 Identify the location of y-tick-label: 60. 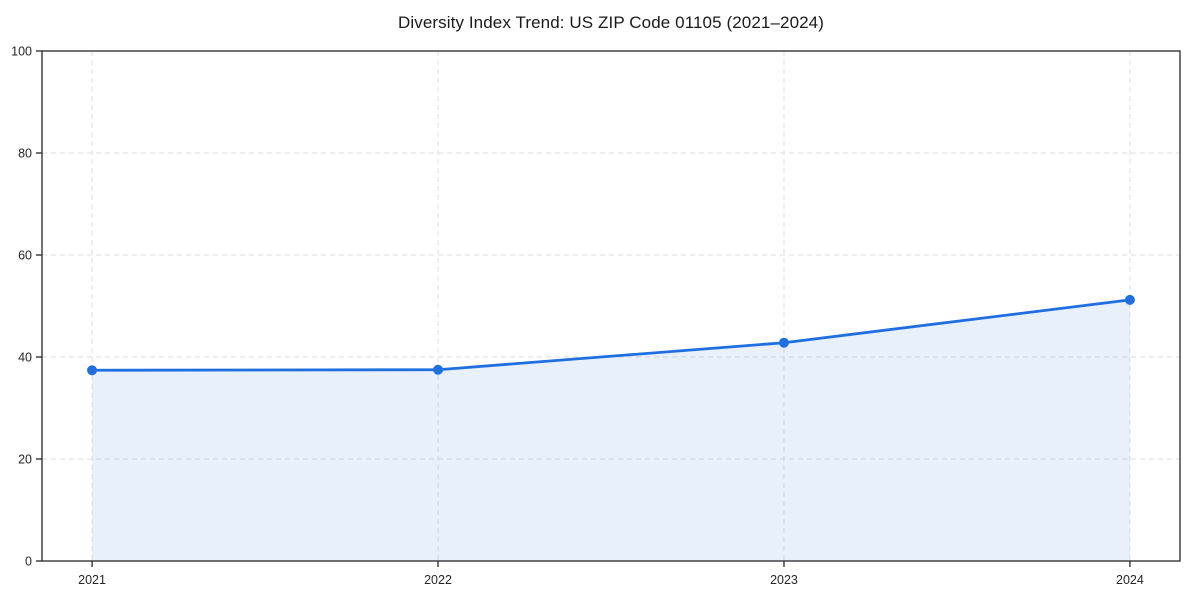
(25, 256).